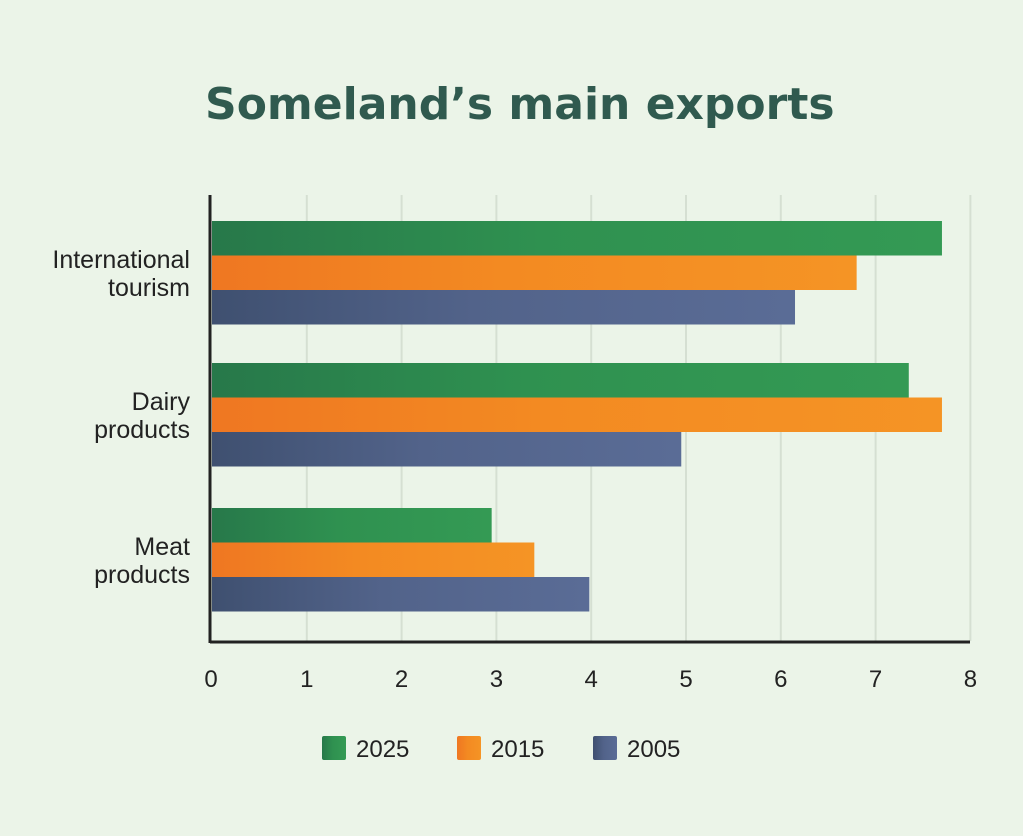  Describe the element at coordinates (161, 402) in the screenshot. I see `category-label-line: Dairy` at that location.